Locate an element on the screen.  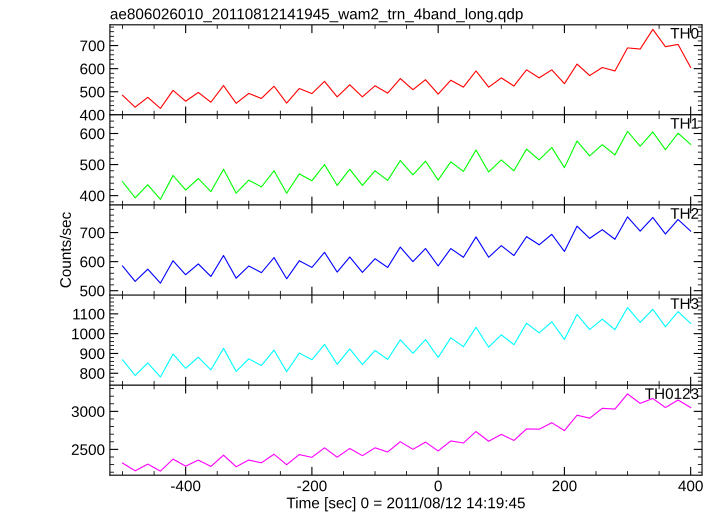
x-tick-label: 200 is located at coordinates (564, 486).